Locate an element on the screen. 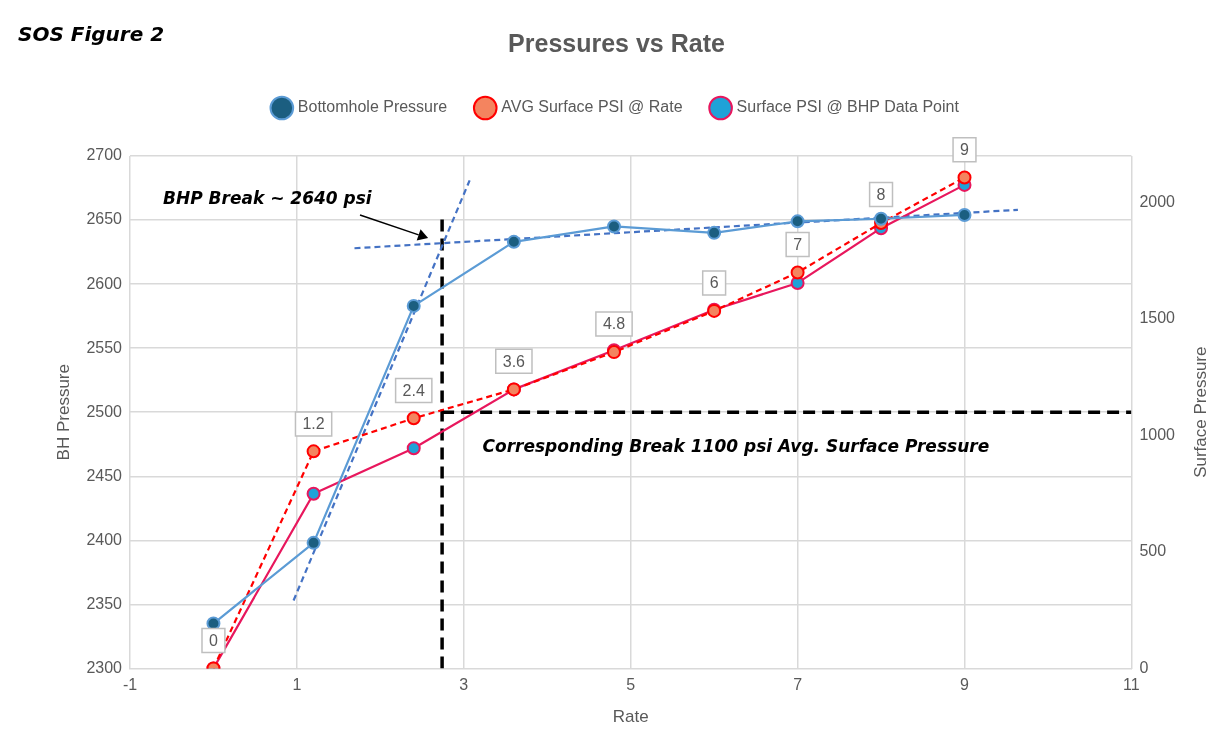 Image resolution: width=1223 pixels, height=742 pixels. annotation: 8 is located at coordinates (881, 195).